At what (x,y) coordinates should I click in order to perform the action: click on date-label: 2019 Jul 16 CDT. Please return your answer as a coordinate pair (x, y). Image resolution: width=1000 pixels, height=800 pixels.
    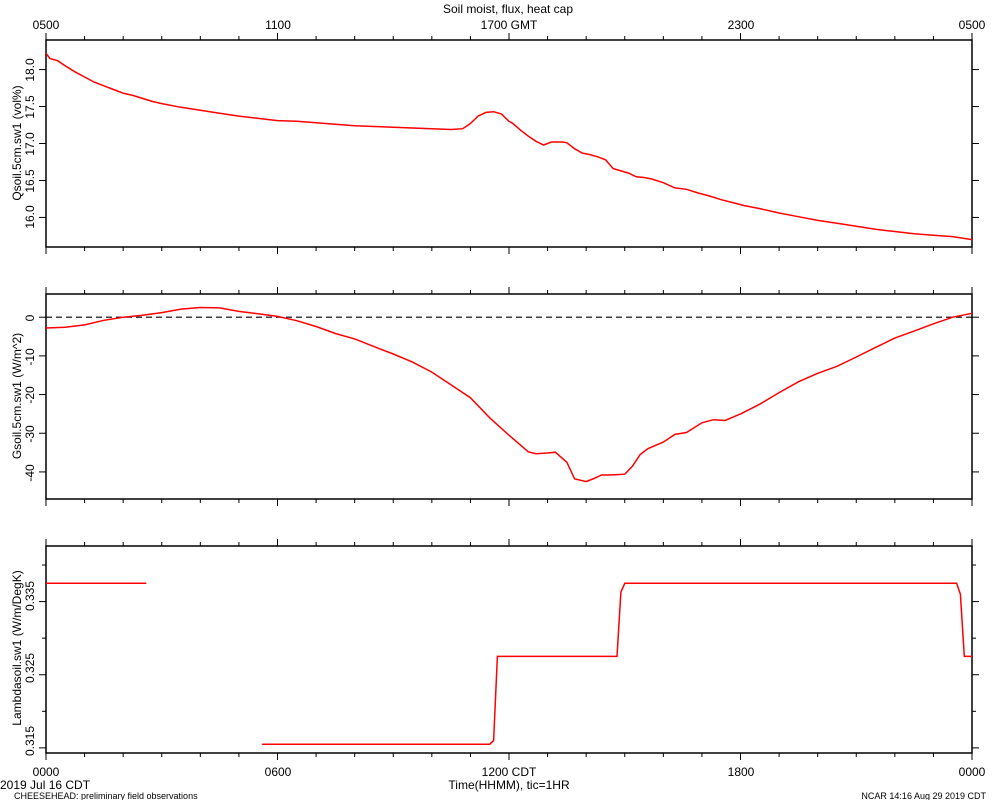
    Looking at the image, I should click on (45, 785).